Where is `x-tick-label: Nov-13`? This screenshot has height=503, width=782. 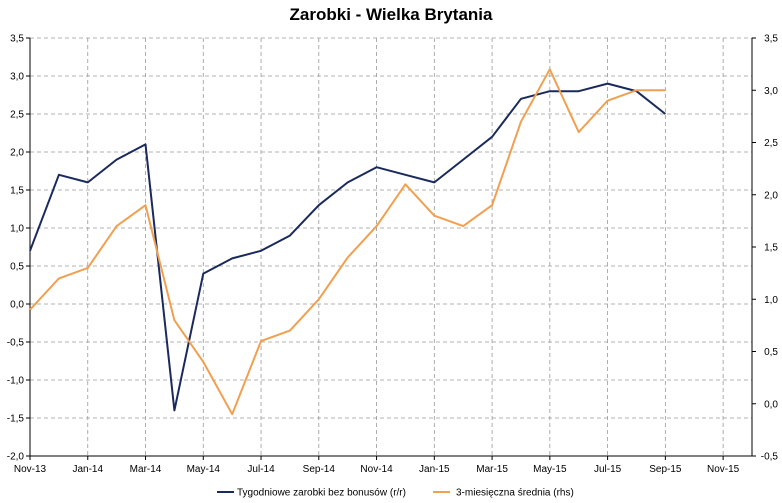
x-tick-label: Nov-13 is located at coordinates (30, 469).